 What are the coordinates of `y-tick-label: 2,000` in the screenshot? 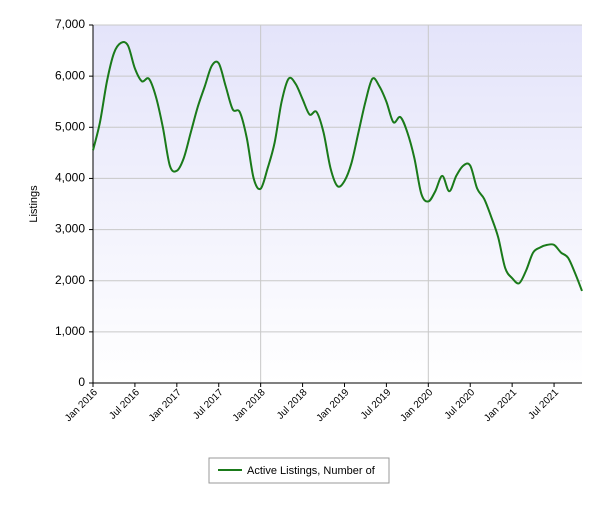 It's located at (70, 280).